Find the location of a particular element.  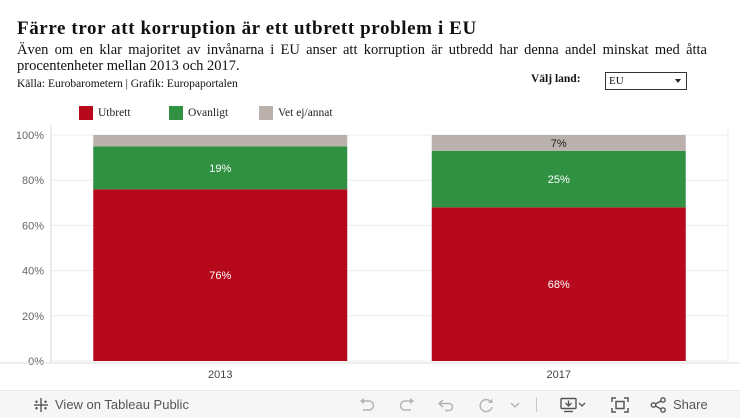

bar-utbrett-2013 is located at coordinates (220, 275).